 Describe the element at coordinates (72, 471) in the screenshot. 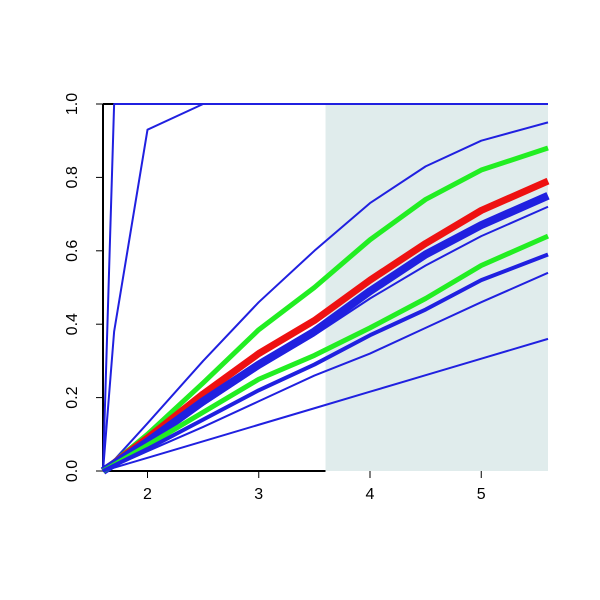

I see `y-tick-label: 0.0` at that location.